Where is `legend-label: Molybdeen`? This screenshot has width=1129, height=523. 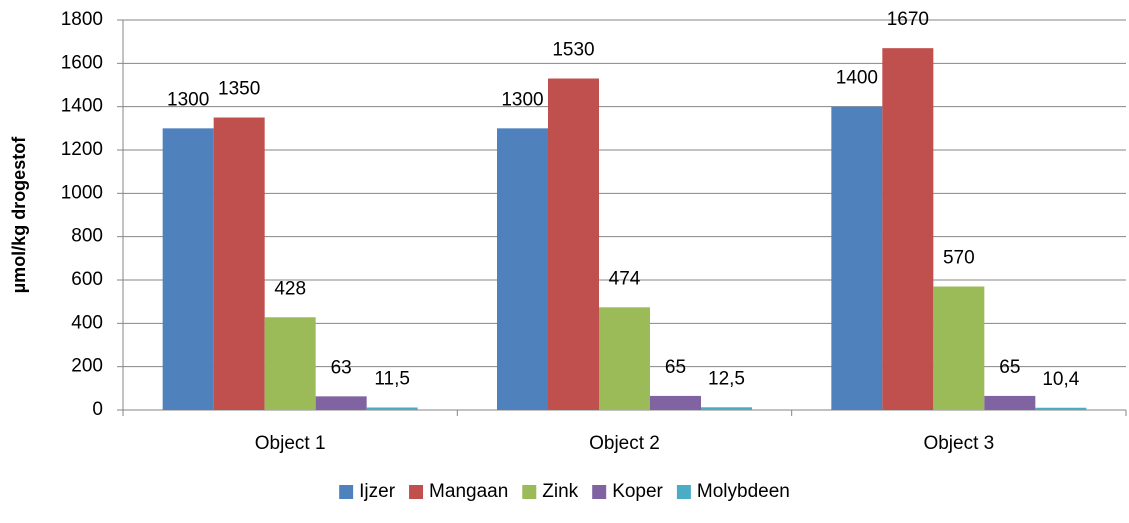 legend-label: Molybdeen is located at coordinates (743, 491).